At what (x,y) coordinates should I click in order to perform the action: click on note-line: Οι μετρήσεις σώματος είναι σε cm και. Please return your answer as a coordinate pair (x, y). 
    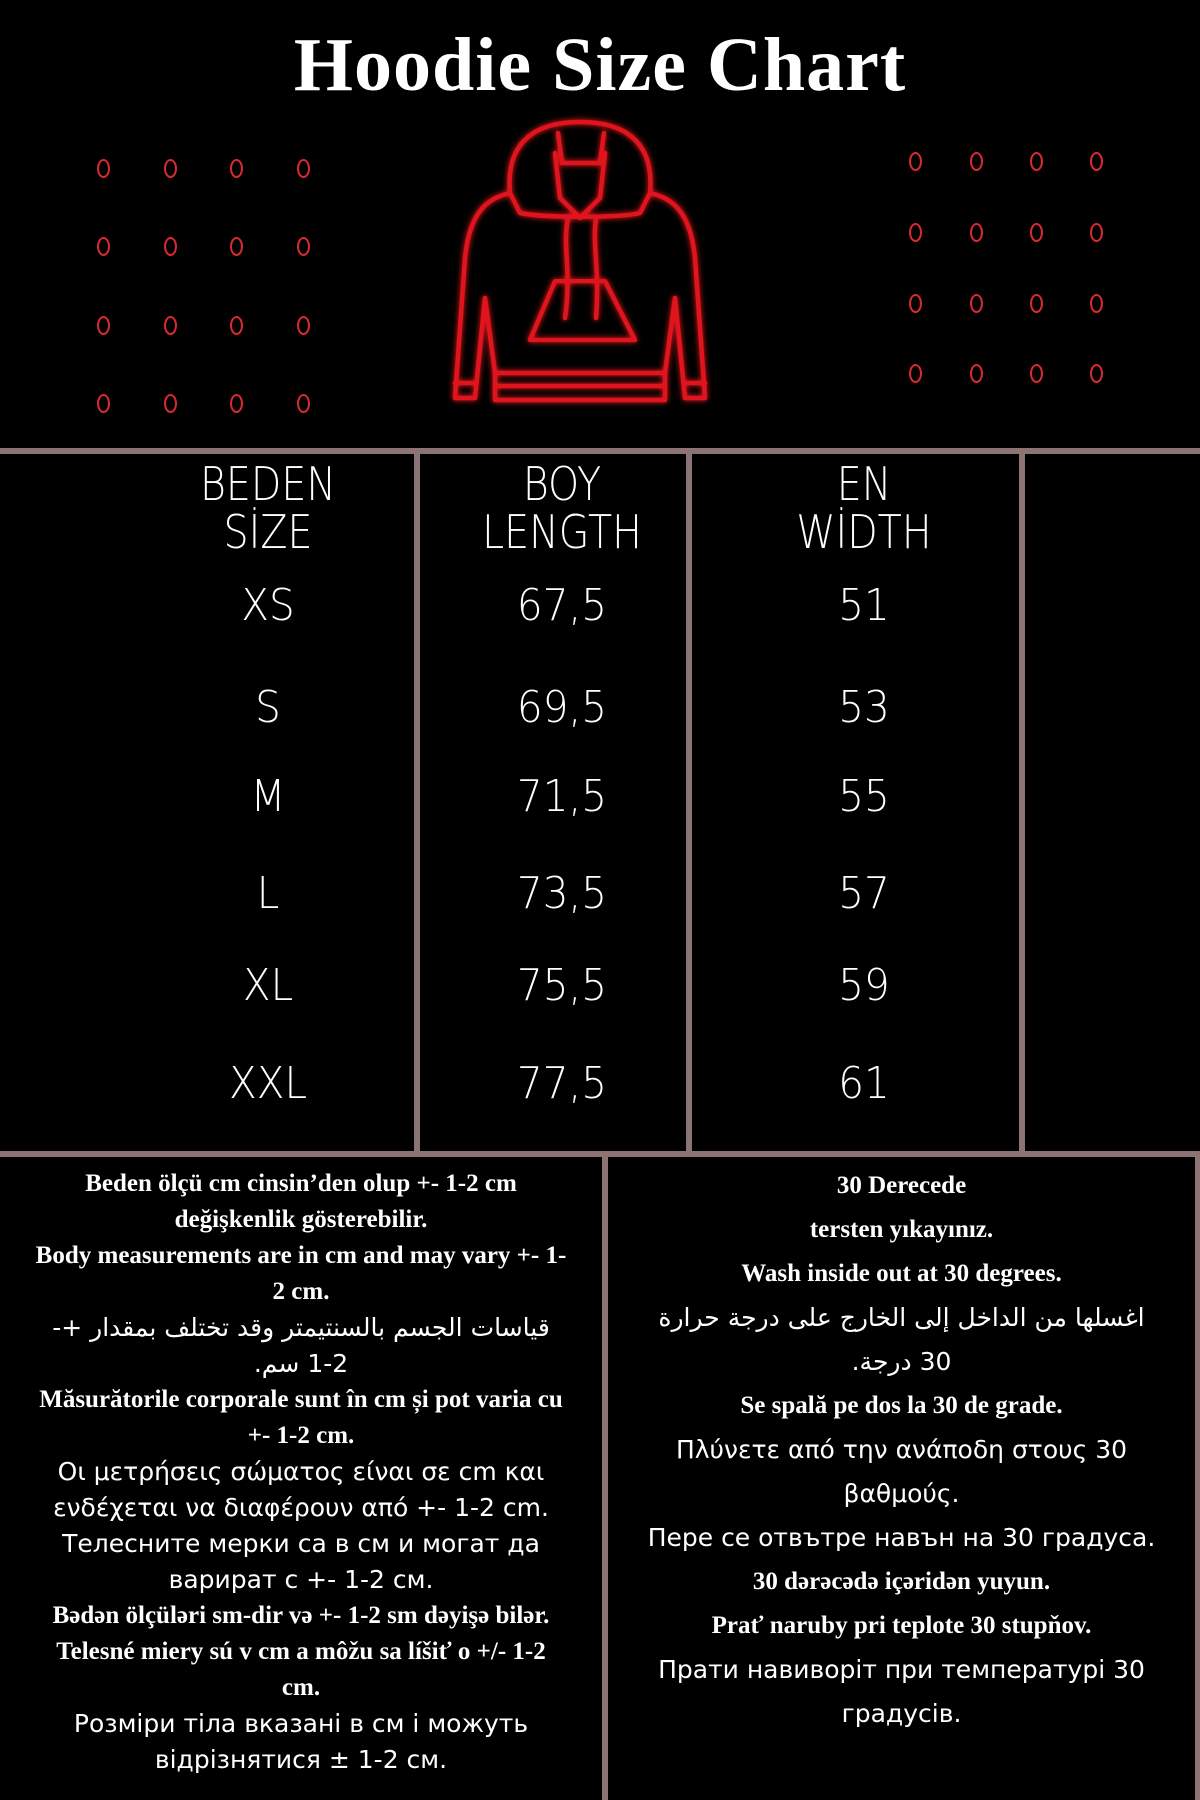
    Looking at the image, I should click on (301, 1471).